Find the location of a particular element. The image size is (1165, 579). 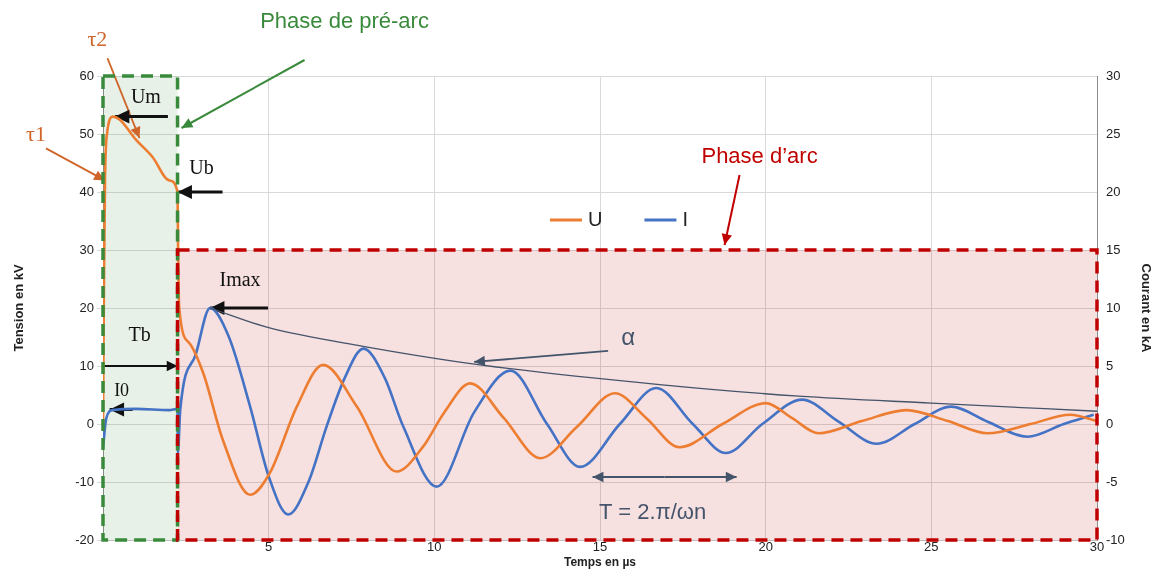

y-tick-label: 30 is located at coordinates (86, 249).